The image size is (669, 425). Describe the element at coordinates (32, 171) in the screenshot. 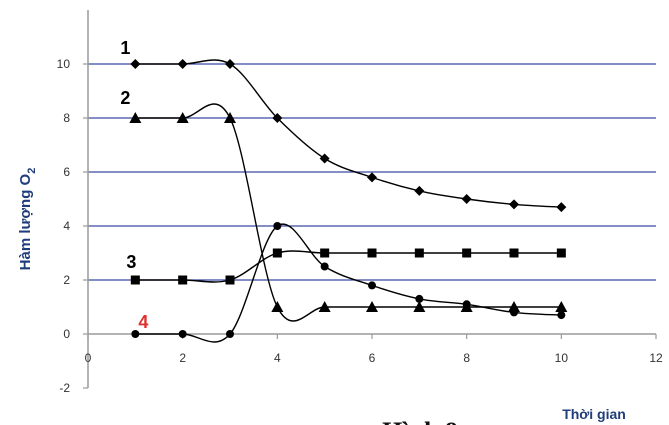

I see `y-axis-label-subscript: 2` at that location.